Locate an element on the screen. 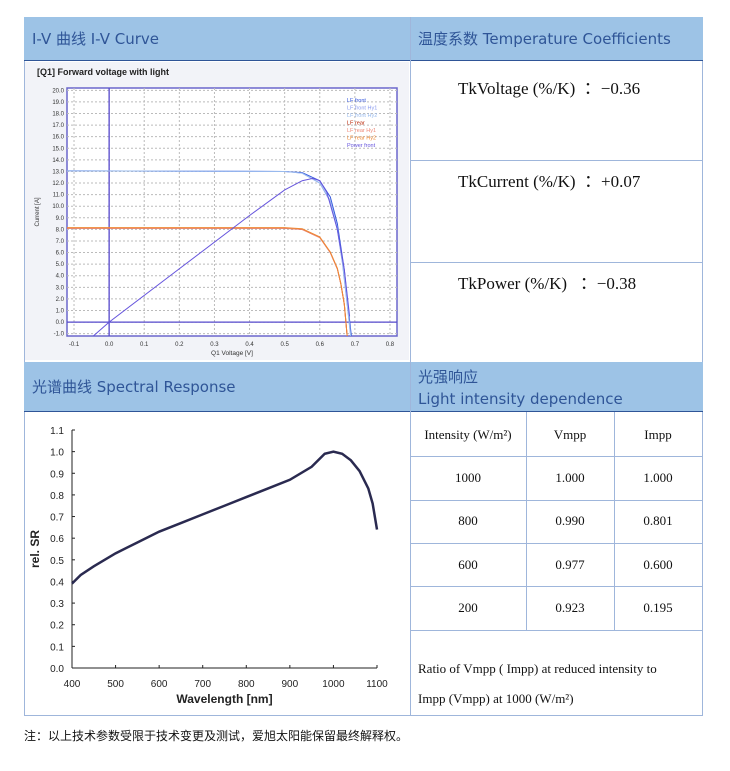 The height and width of the screenshot is (771, 730). table-cell: 0.977 is located at coordinates (570, 564).